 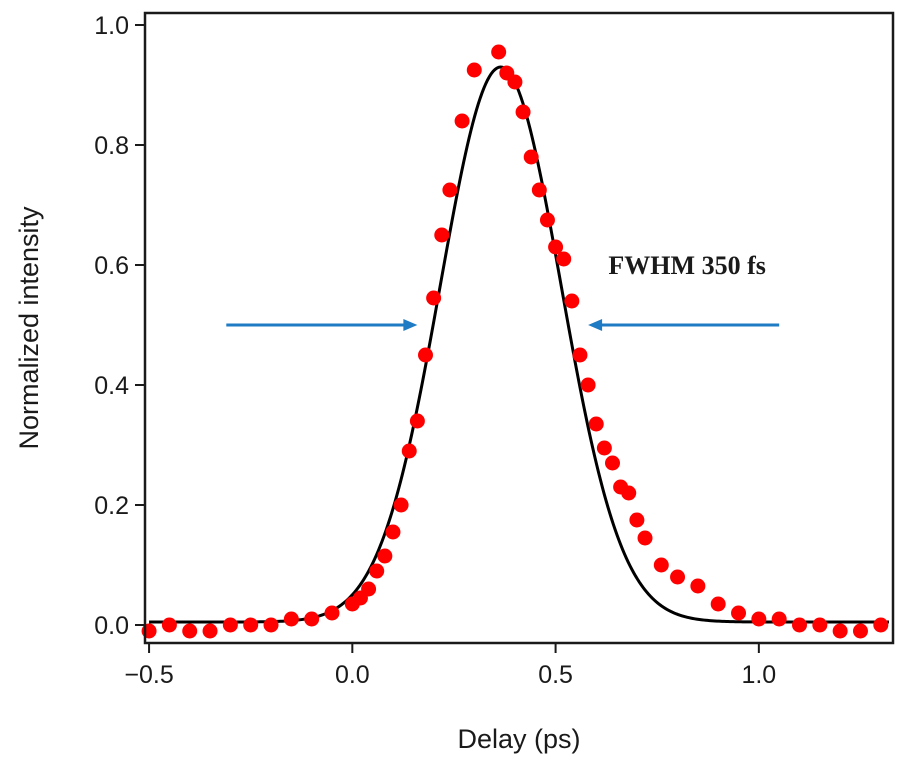 I want to click on x-tick-label: 0.5, so click(x=555, y=675).